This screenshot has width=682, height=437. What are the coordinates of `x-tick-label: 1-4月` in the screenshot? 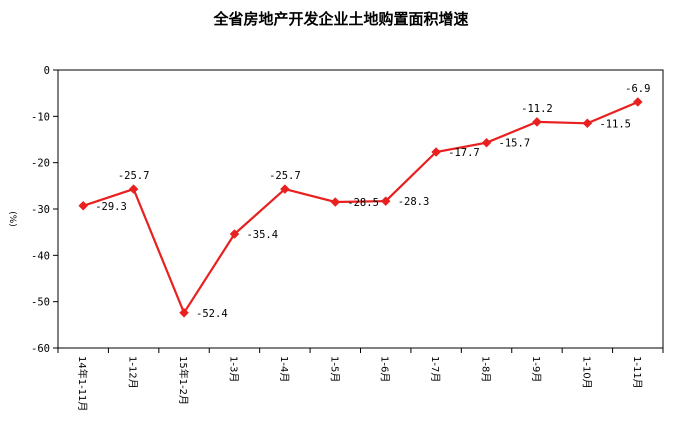 It's located at (284, 369).